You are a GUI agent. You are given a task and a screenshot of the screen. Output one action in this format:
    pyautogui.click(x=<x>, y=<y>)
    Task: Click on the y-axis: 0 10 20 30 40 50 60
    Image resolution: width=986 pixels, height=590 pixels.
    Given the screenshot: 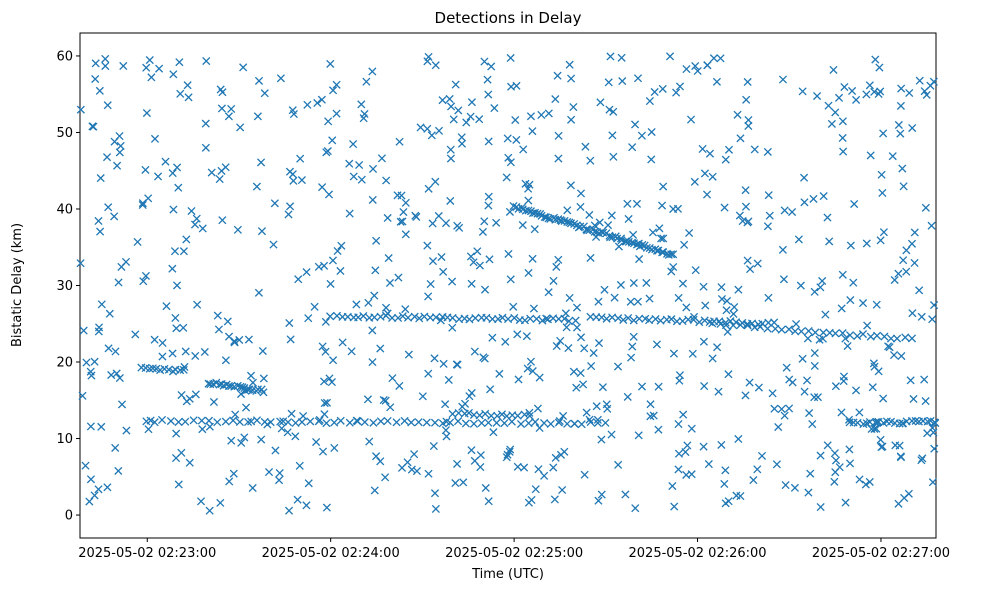 What is the action you would take?
    pyautogui.click(x=68, y=286)
    